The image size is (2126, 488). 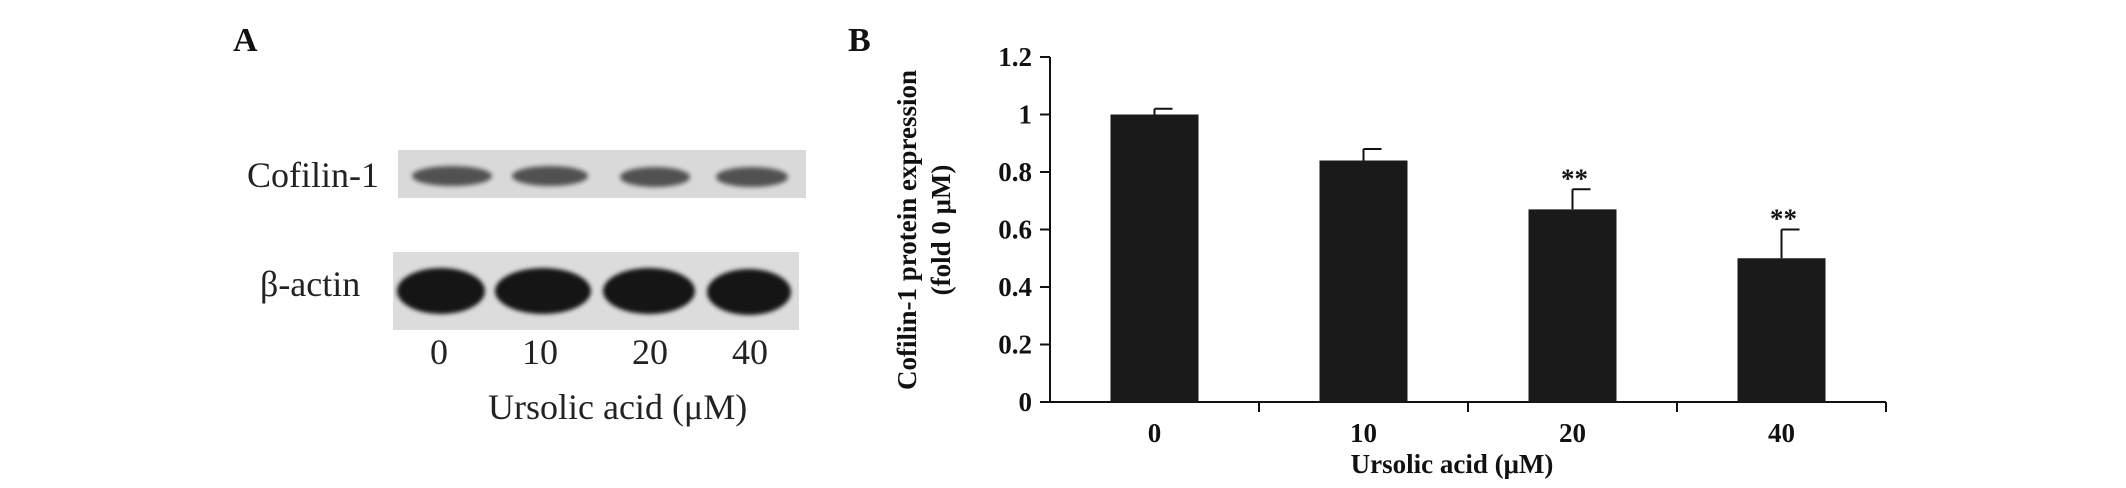 What do you see at coordinates (1781, 433) in the screenshot?
I see `x-tick-label: 40` at bounding box center [1781, 433].